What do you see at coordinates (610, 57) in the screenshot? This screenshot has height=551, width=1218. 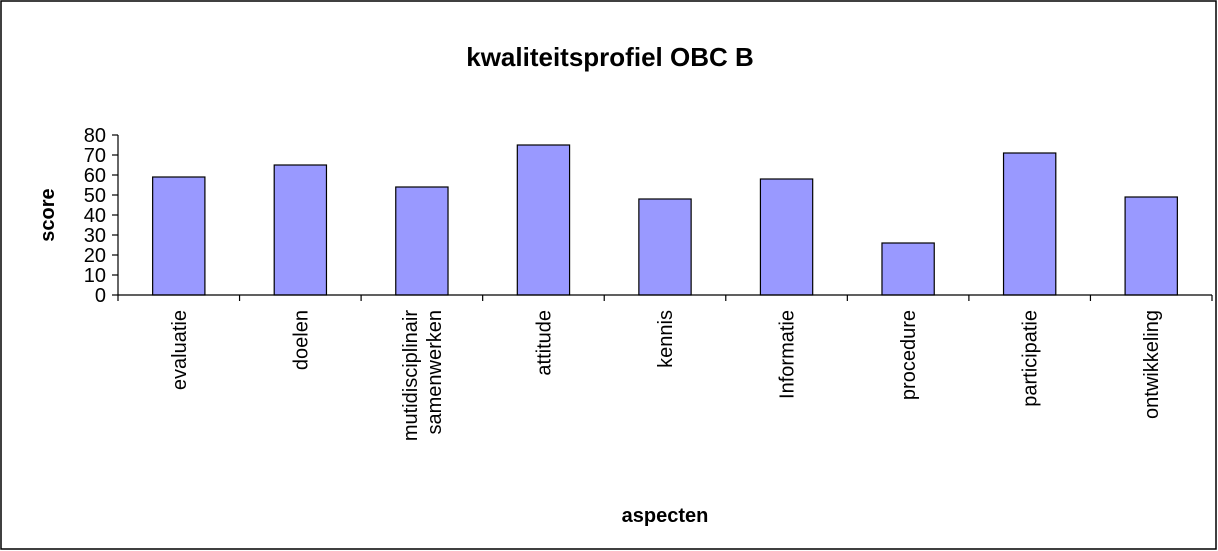 I see `chart-title: kwaliteitsprofiel OBC B` at bounding box center [610, 57].